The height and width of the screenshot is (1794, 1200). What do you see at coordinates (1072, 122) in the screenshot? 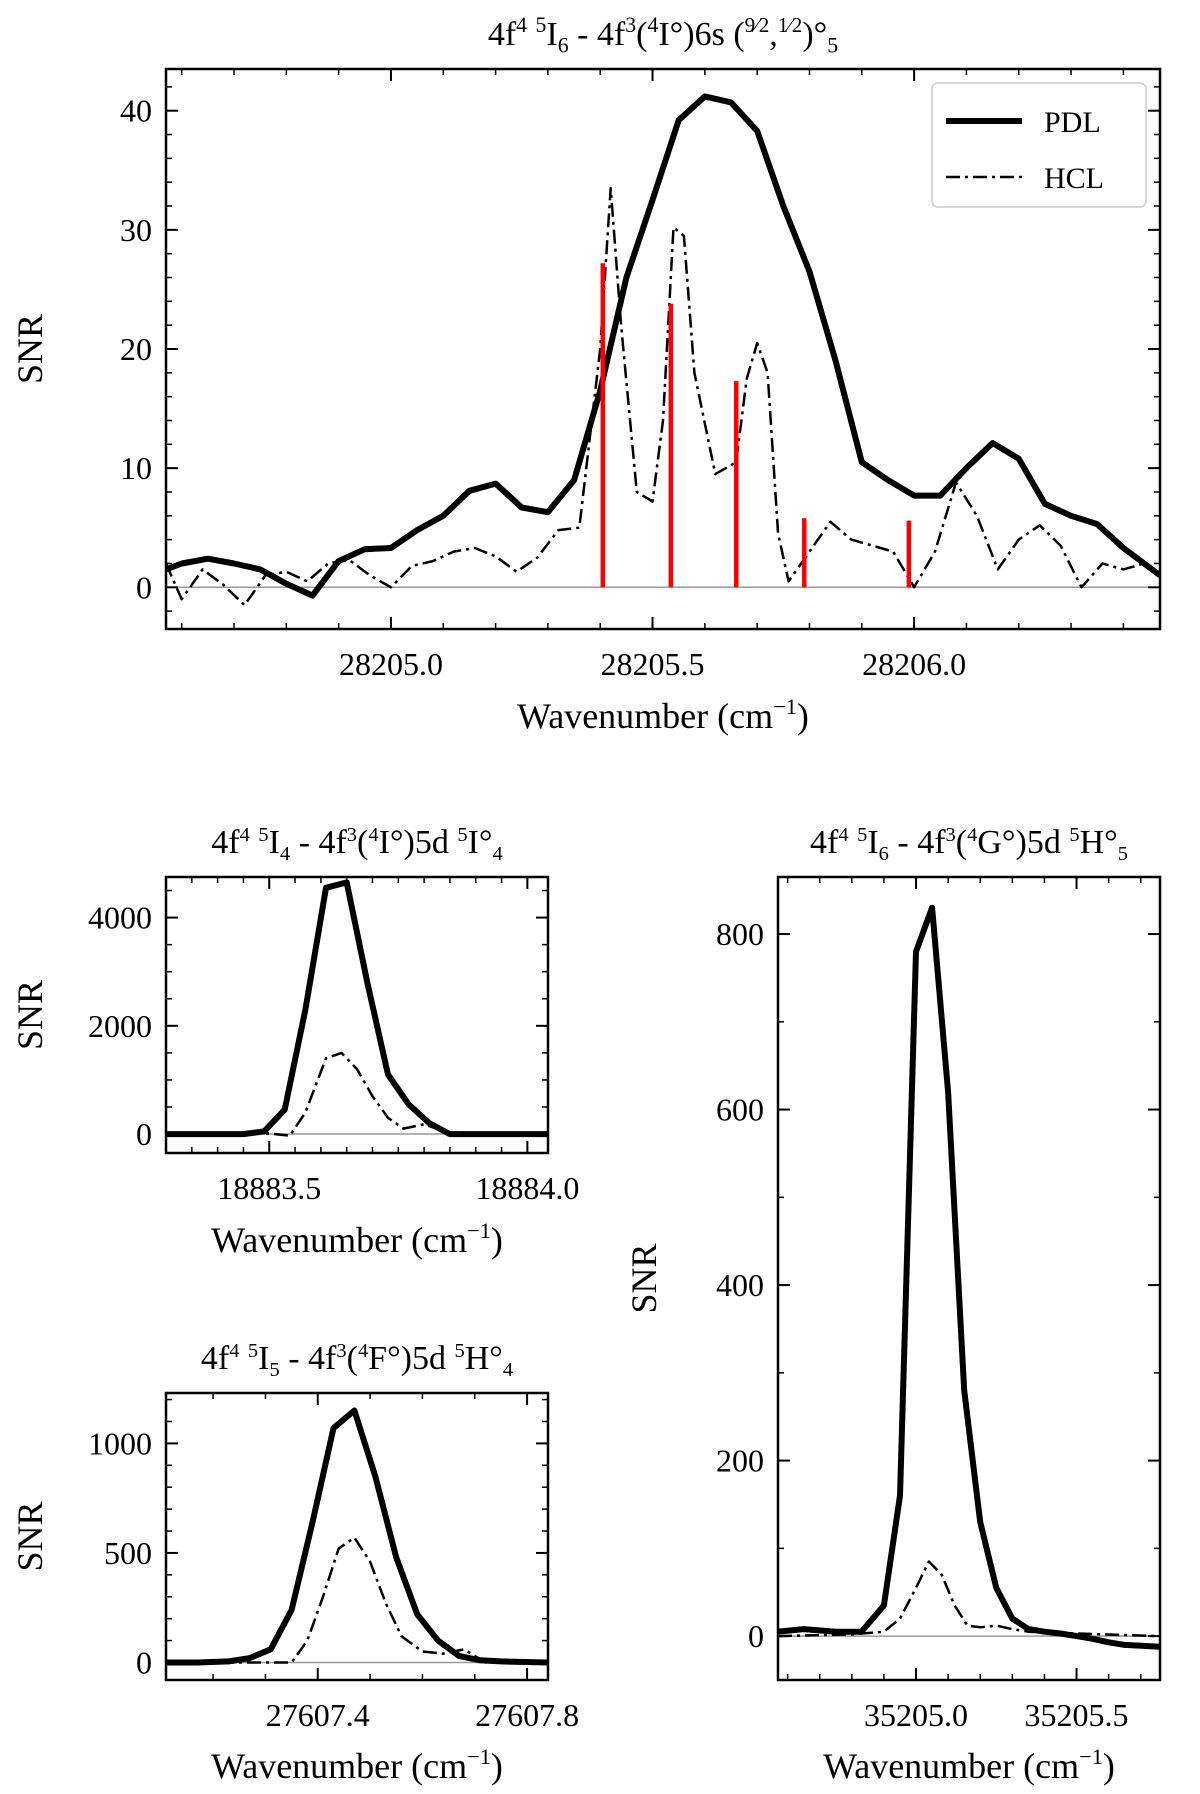
I see `legend-label-pdl: PDL` at bounding box center [1072, 122].